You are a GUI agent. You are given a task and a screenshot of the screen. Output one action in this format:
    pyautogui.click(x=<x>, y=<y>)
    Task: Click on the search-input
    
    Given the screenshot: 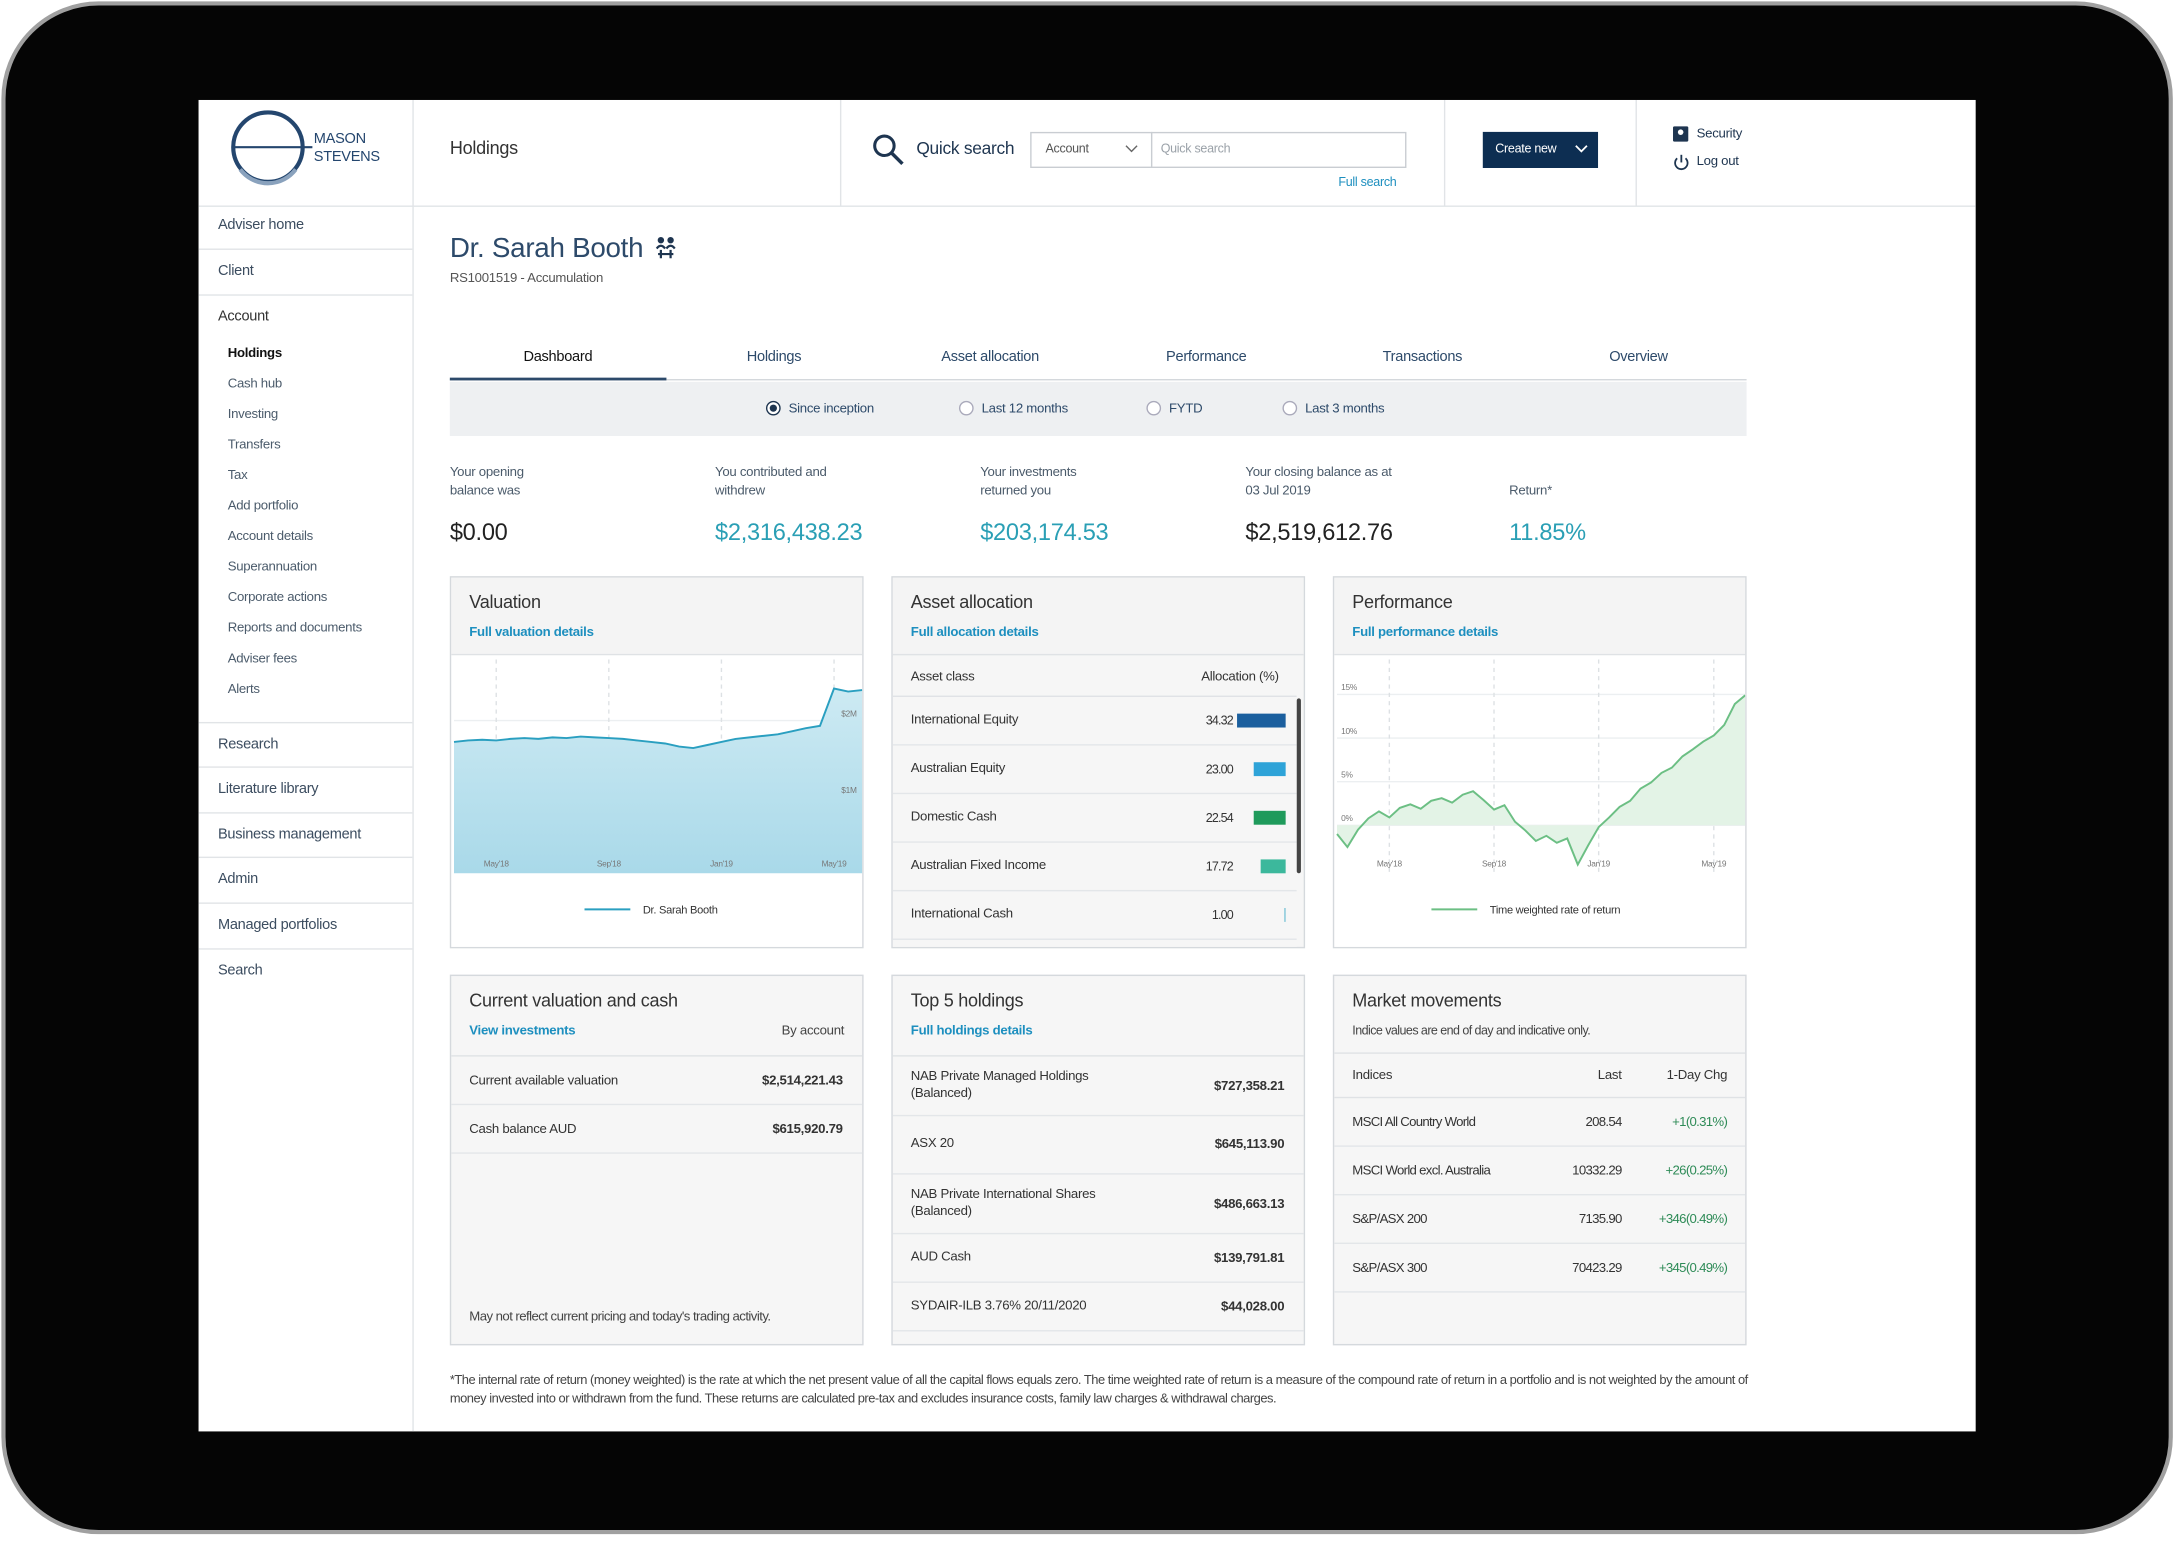 What is the action you would take?
    pyautogui.click(x=1278, y=149)
    